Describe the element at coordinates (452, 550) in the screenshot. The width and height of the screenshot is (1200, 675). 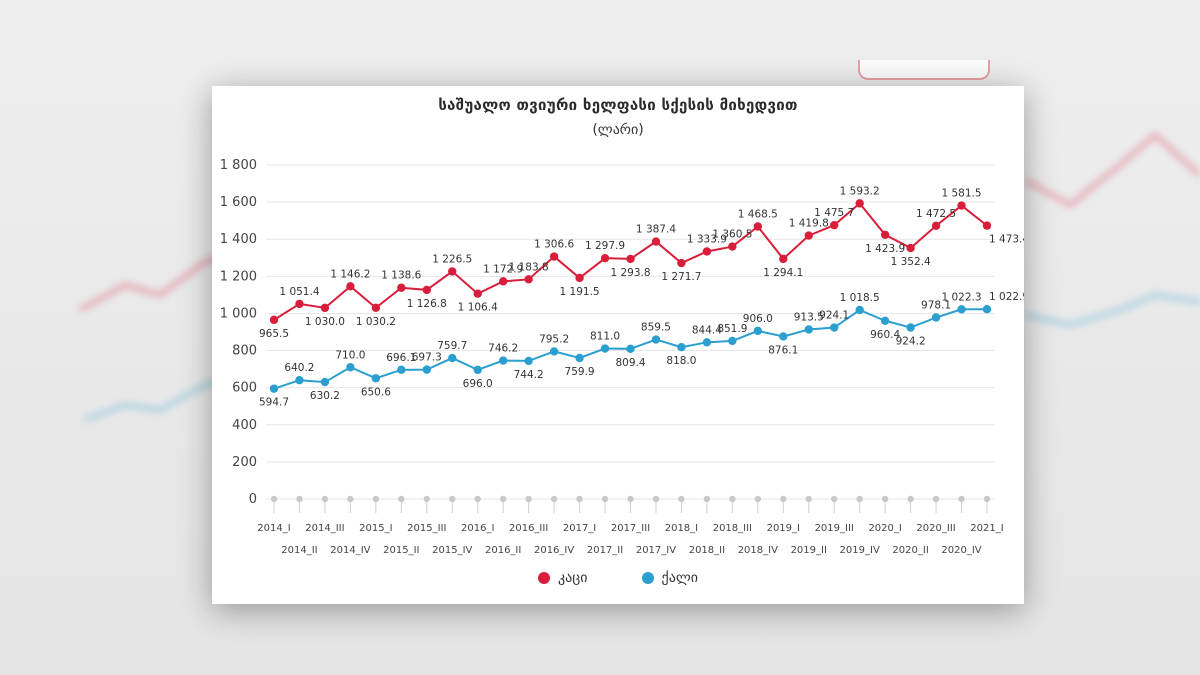
I see `x-tick-label: 2015_IV` at that location.